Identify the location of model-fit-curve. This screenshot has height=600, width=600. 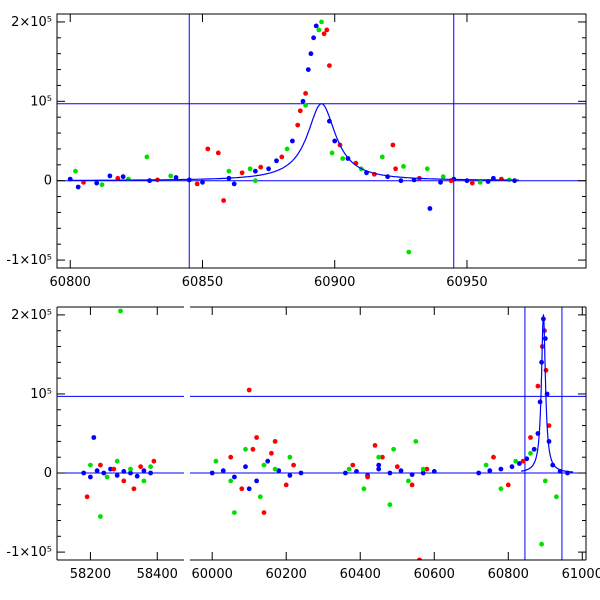
(294, 142).